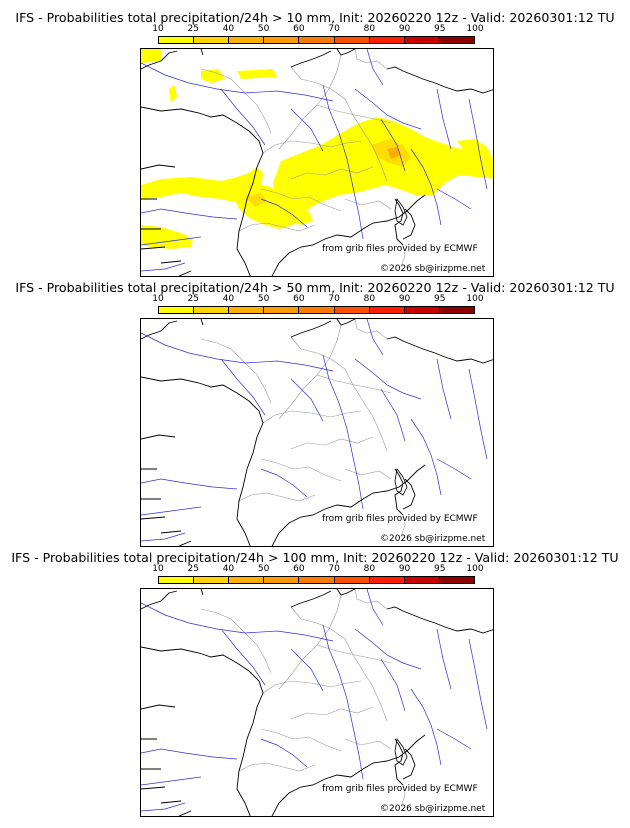 The height and width of the screenshot is (828, 630). I want to click on precip-peak, so click(394, 153).